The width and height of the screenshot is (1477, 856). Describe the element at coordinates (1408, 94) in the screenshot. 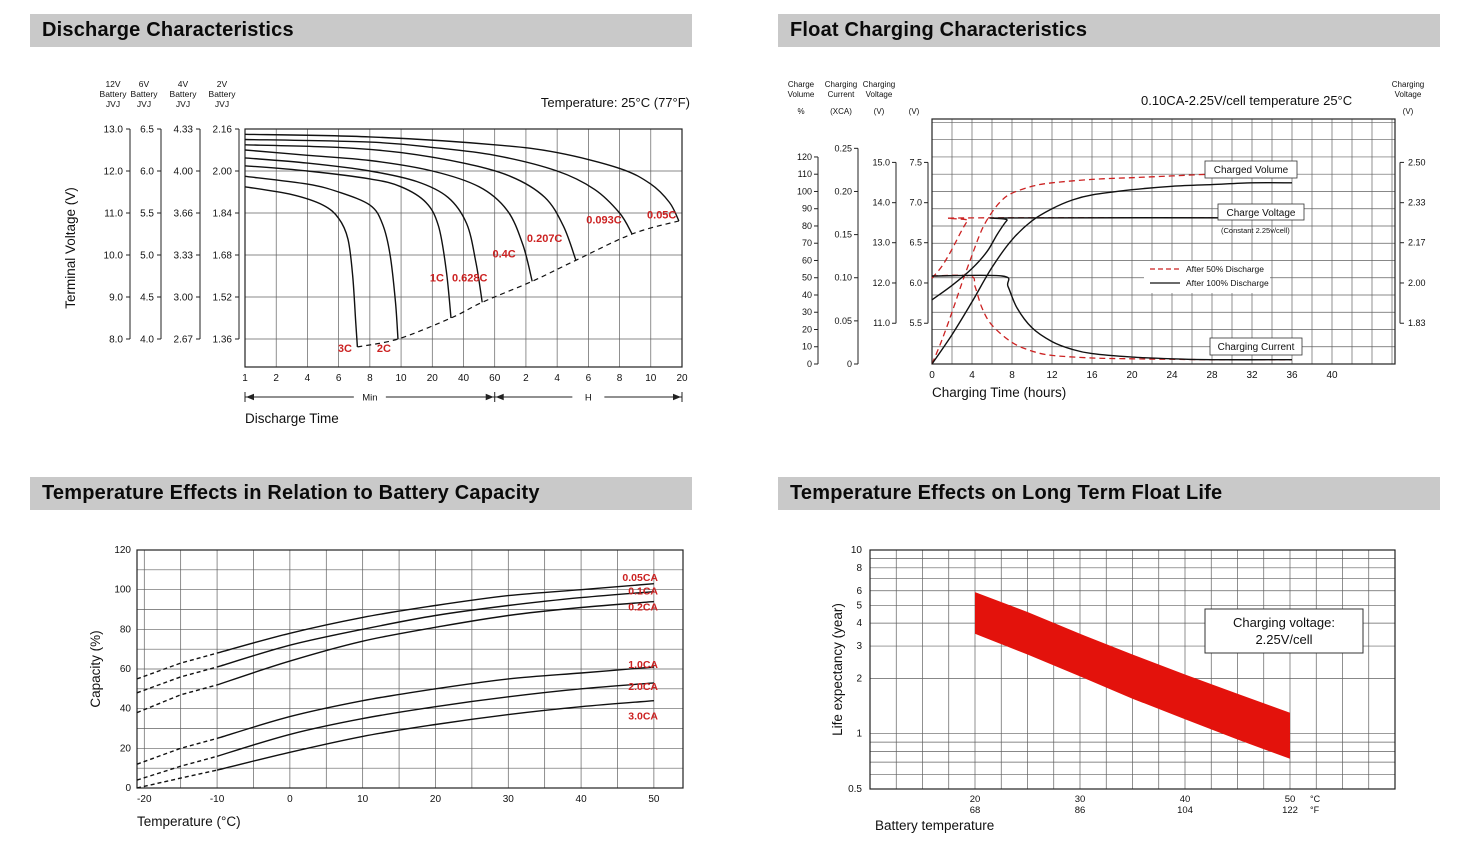

I see `axis-header: Voltage` at that location.